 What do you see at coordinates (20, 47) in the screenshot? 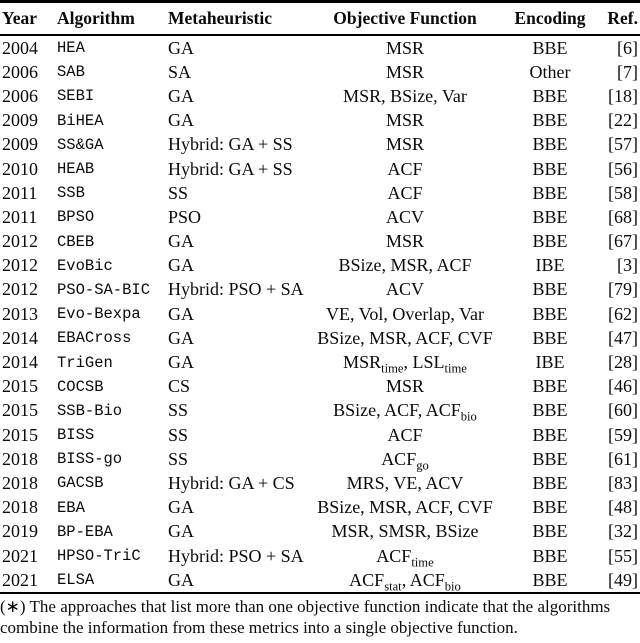
I see `year-cell: 2004` at bounding box center [20, 47].